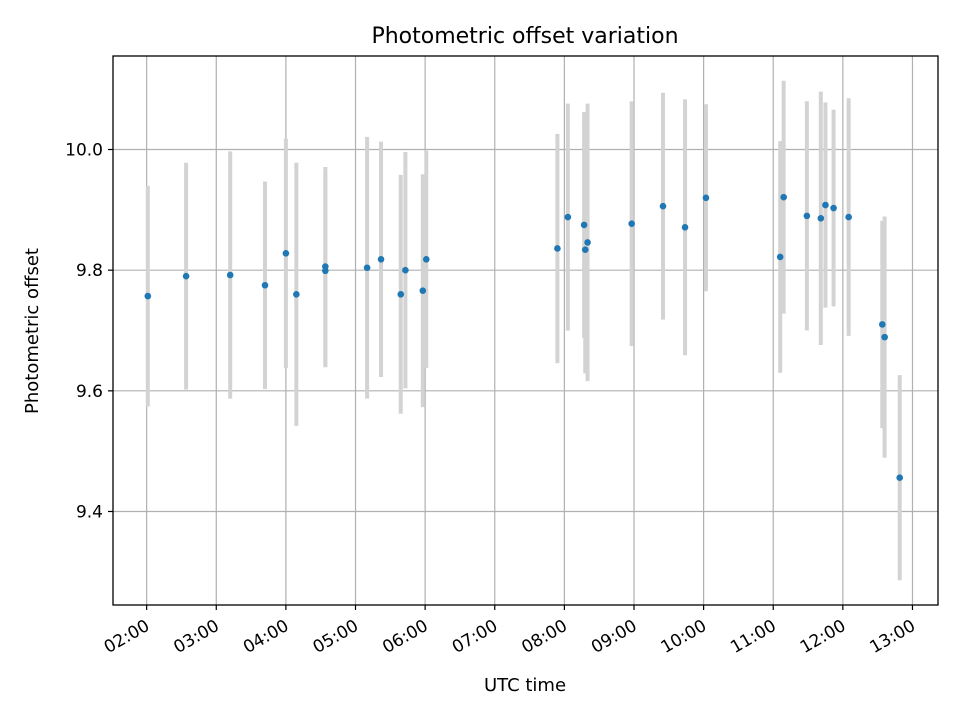 This screenshot has width=960, height=720. What do you see at coordinates (89, 512) in the screenshot?
I see `y-tick-label: 9.4` at bounding box center [89, 512].